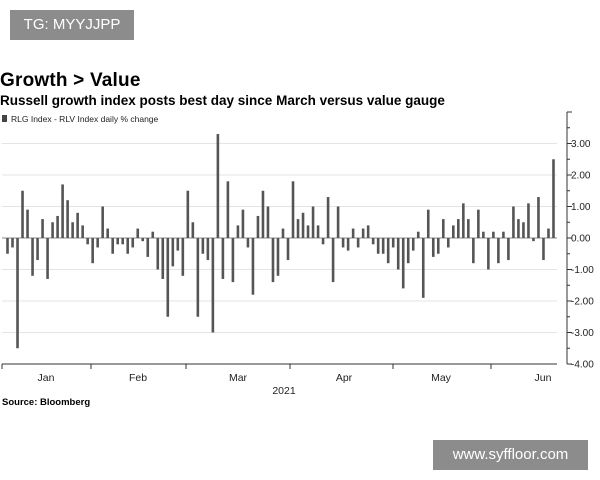 This screenshot has width=600, height=480. I want to click on y-tick-label: 3.00, so click(581, 144).